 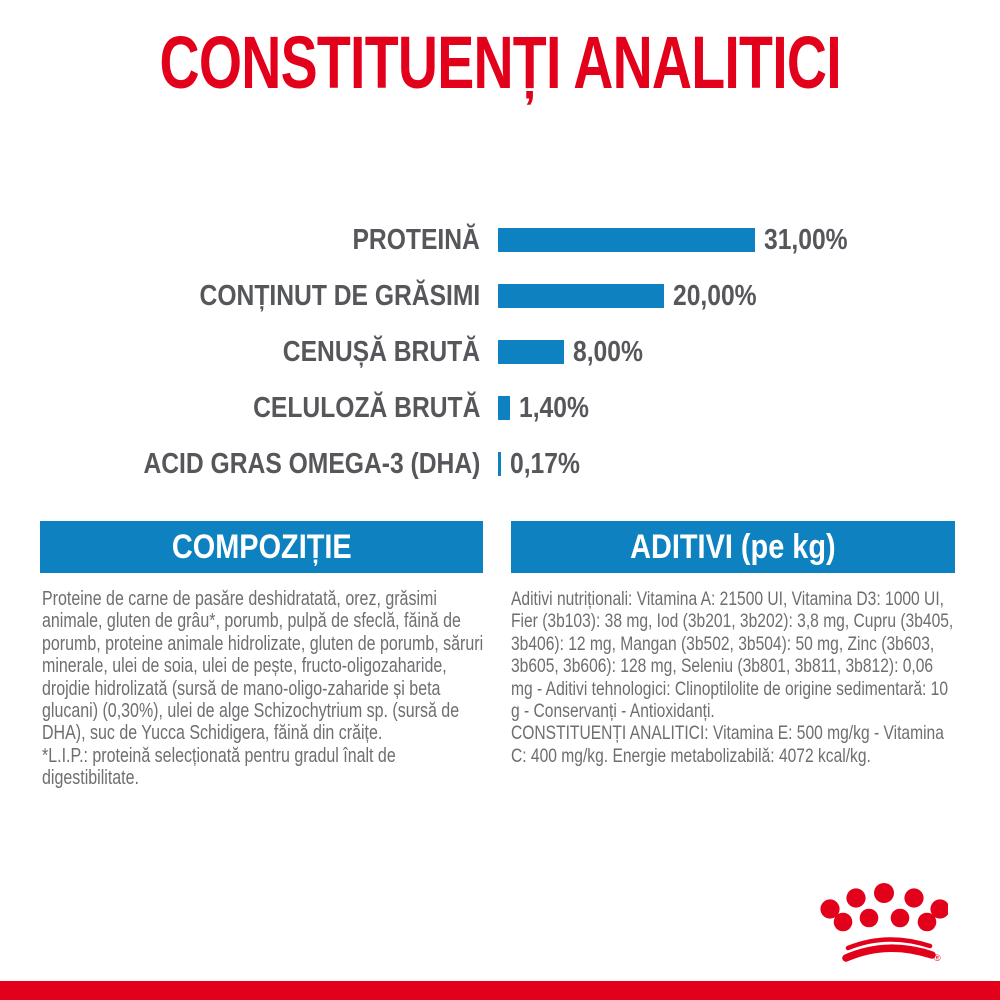 I want to click on royal-canin-crown-logo: ®, so click(x=883, y=924).